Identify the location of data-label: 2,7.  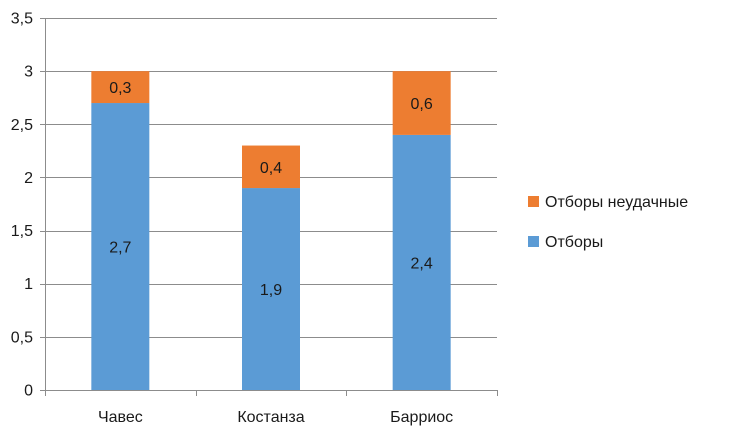
(120, 248).